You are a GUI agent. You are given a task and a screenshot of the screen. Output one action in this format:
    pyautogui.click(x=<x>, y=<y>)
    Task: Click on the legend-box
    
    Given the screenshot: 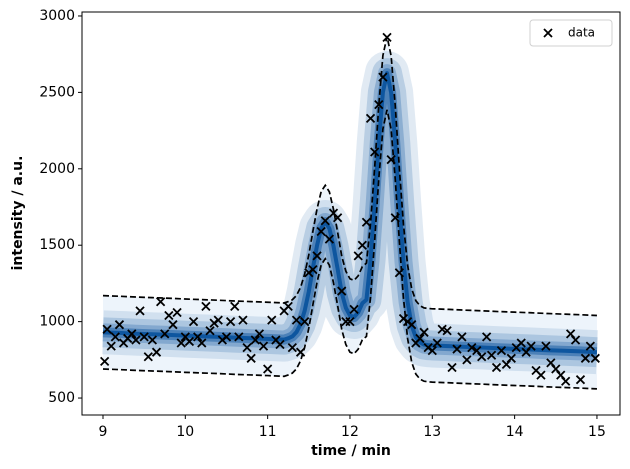 What is the action you would take?
    pyautogui.click(x=571, y=33)
    